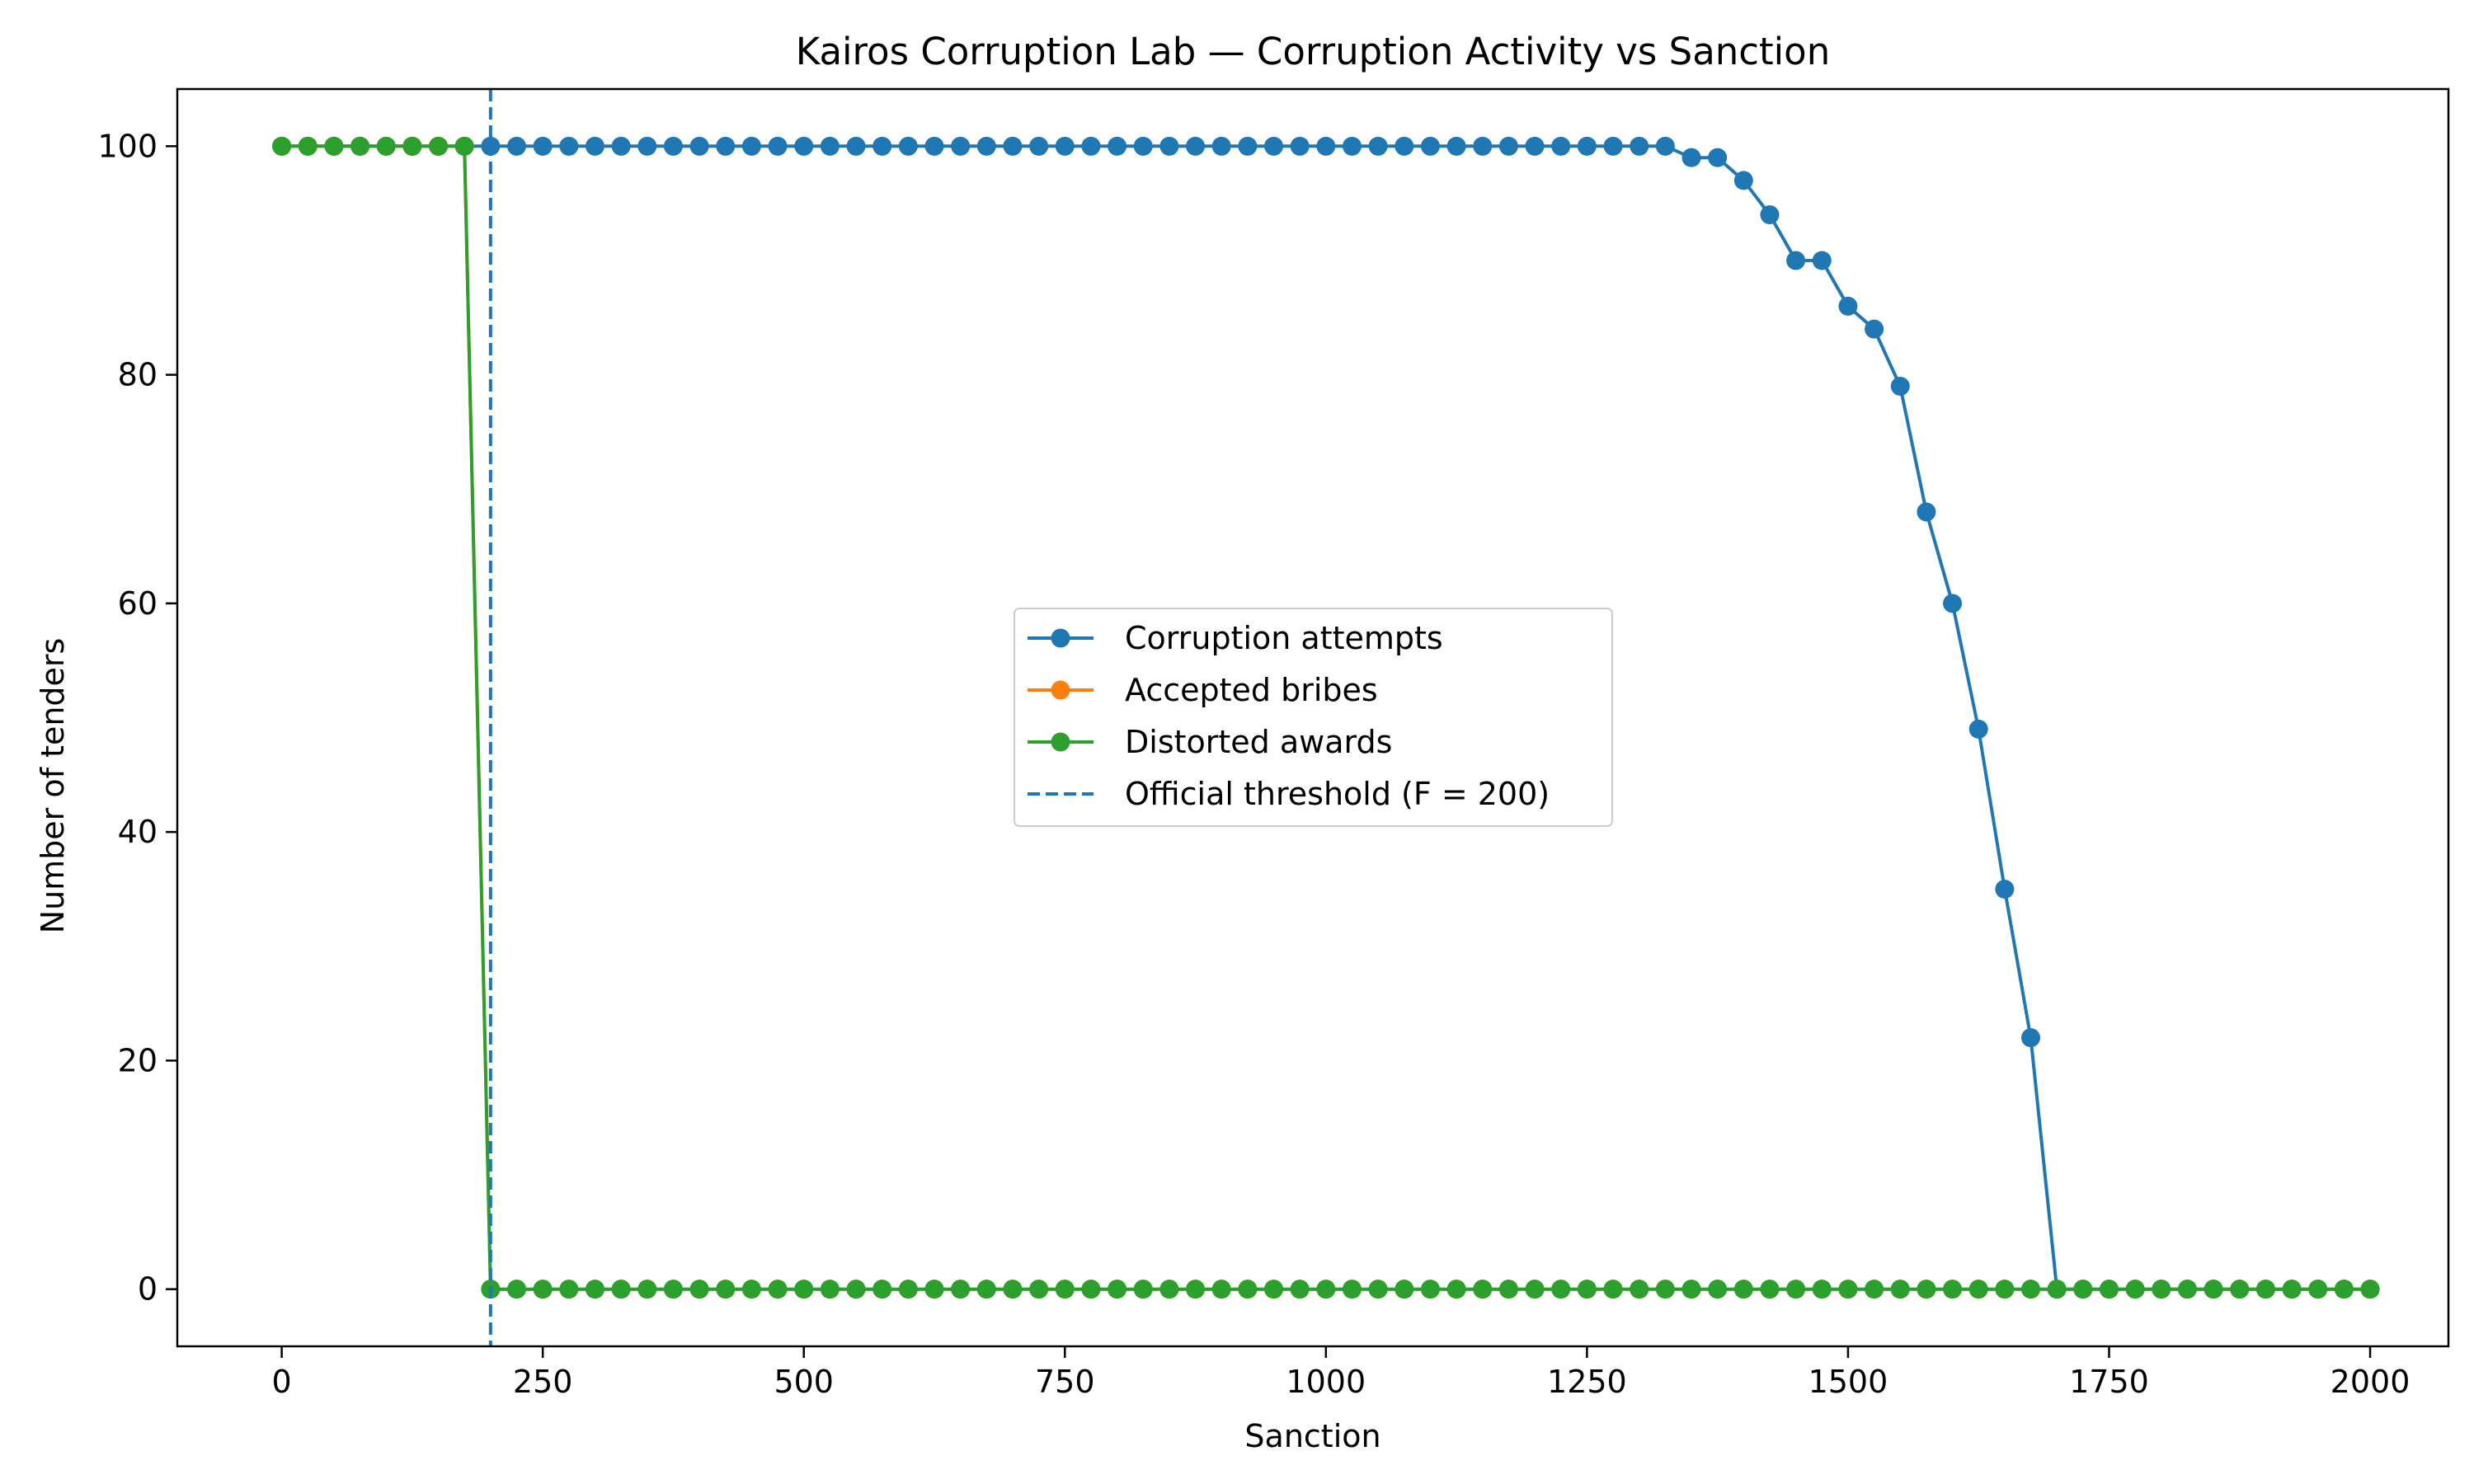 This screenshot has width=2474, height=1484. Describe the element at coordinates (138, 603) in the screenshot. I see `y-tick-label: 60` at that location.